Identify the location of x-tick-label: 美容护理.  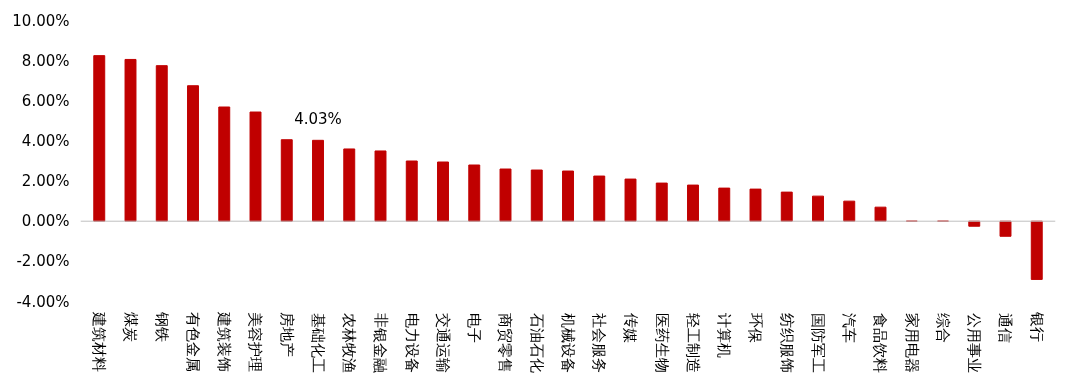
(255, 342).